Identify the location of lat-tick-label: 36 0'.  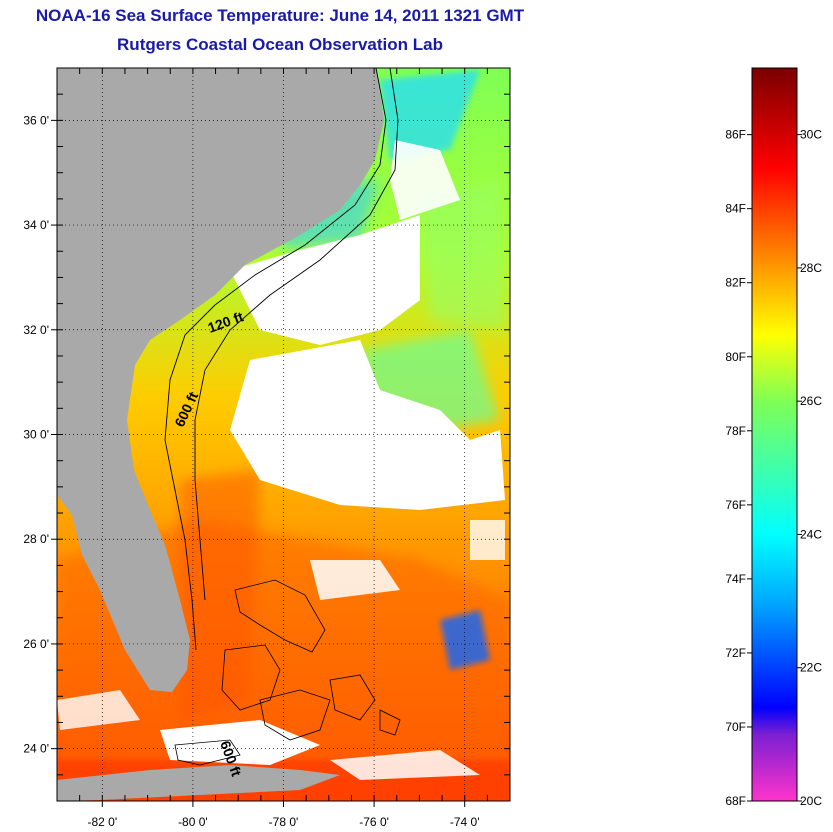
(36, 120).